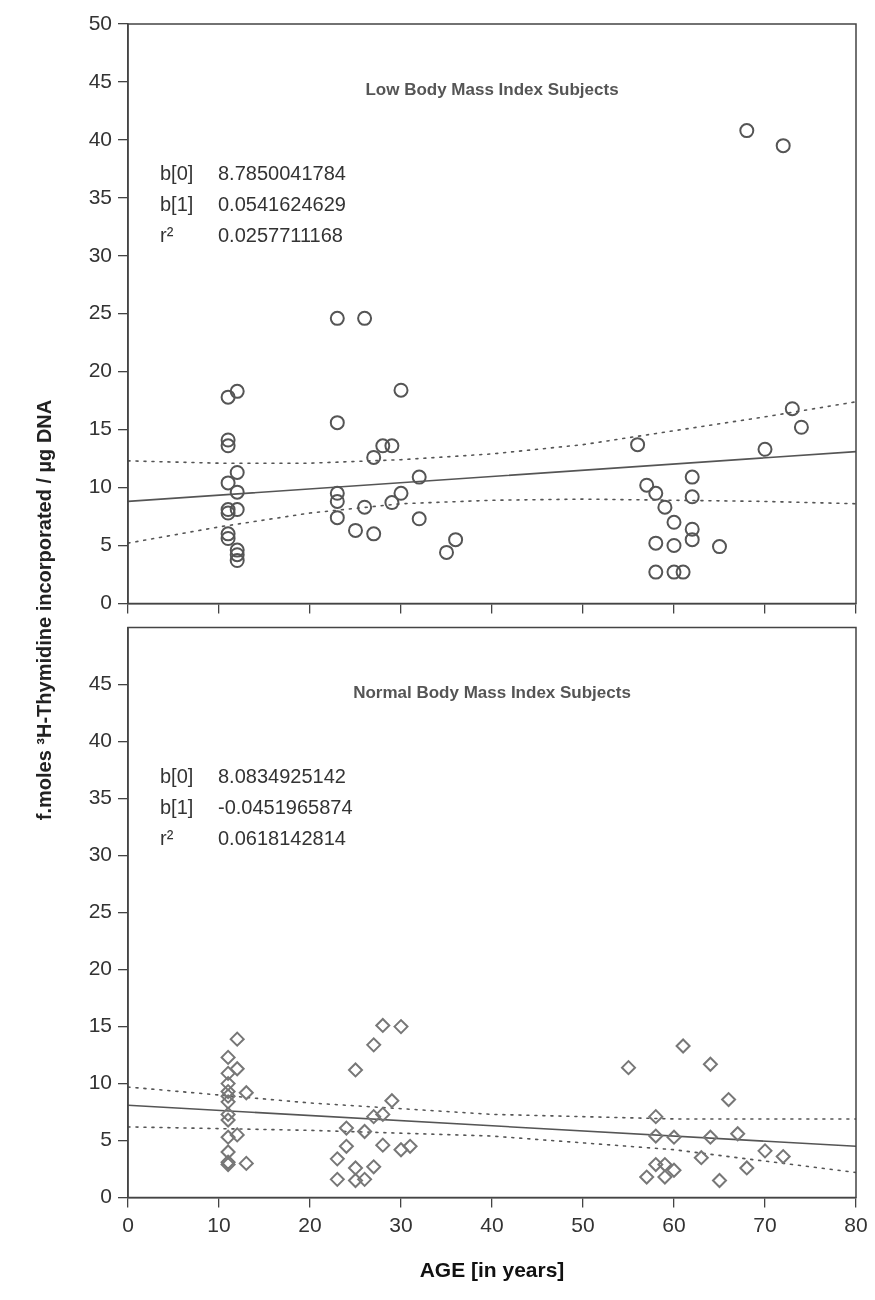  I want to click on text: b[1] -0.0451965874, so click(256, 807).